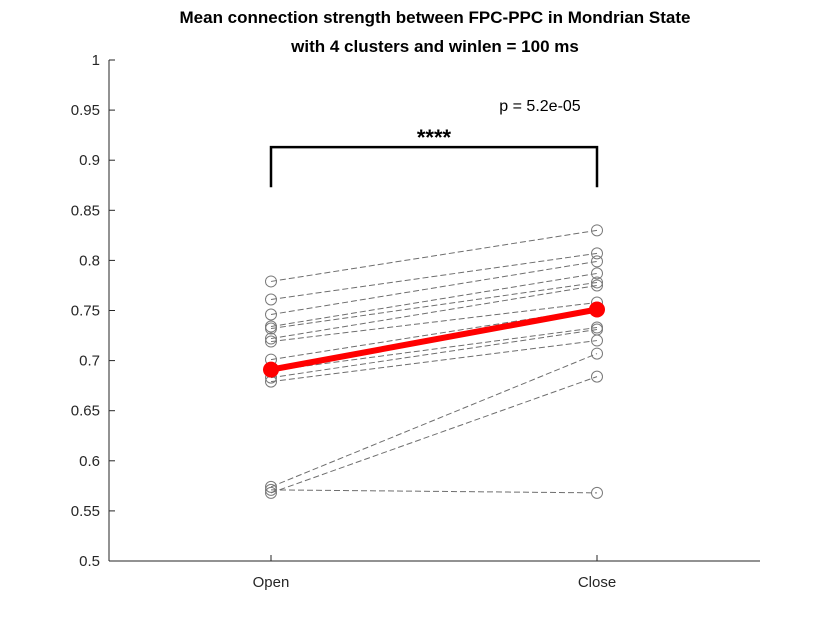 The height and width of the screenshot is (630, 840). I want to click on x-tick-label-open: Open, so click(271, 582).